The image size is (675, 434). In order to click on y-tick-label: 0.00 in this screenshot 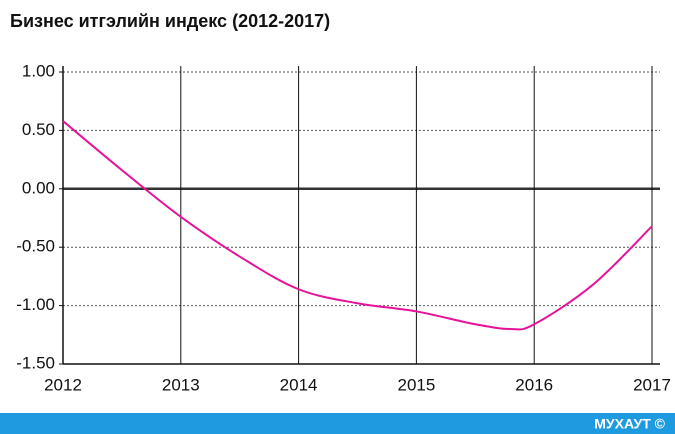, I will do `click(38, 187)`.